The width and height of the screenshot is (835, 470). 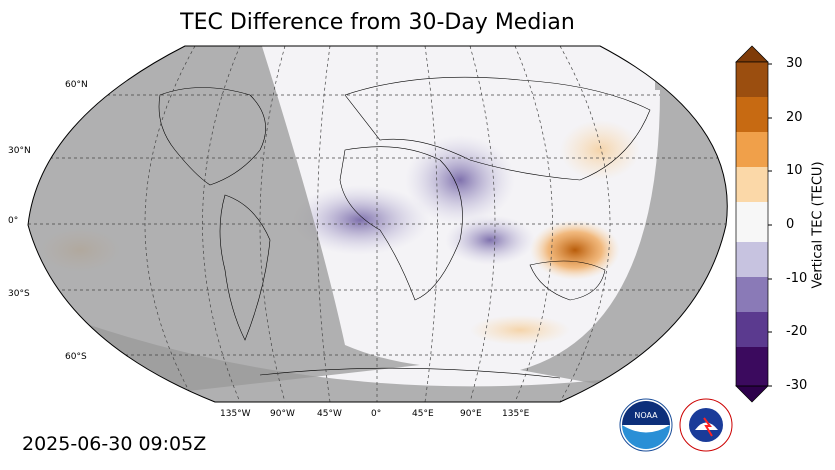 What do you see at coordinates (516, 414) in the screenshot?
I see `lon-label-135e: 135°E` at bounding box center [516, 414].